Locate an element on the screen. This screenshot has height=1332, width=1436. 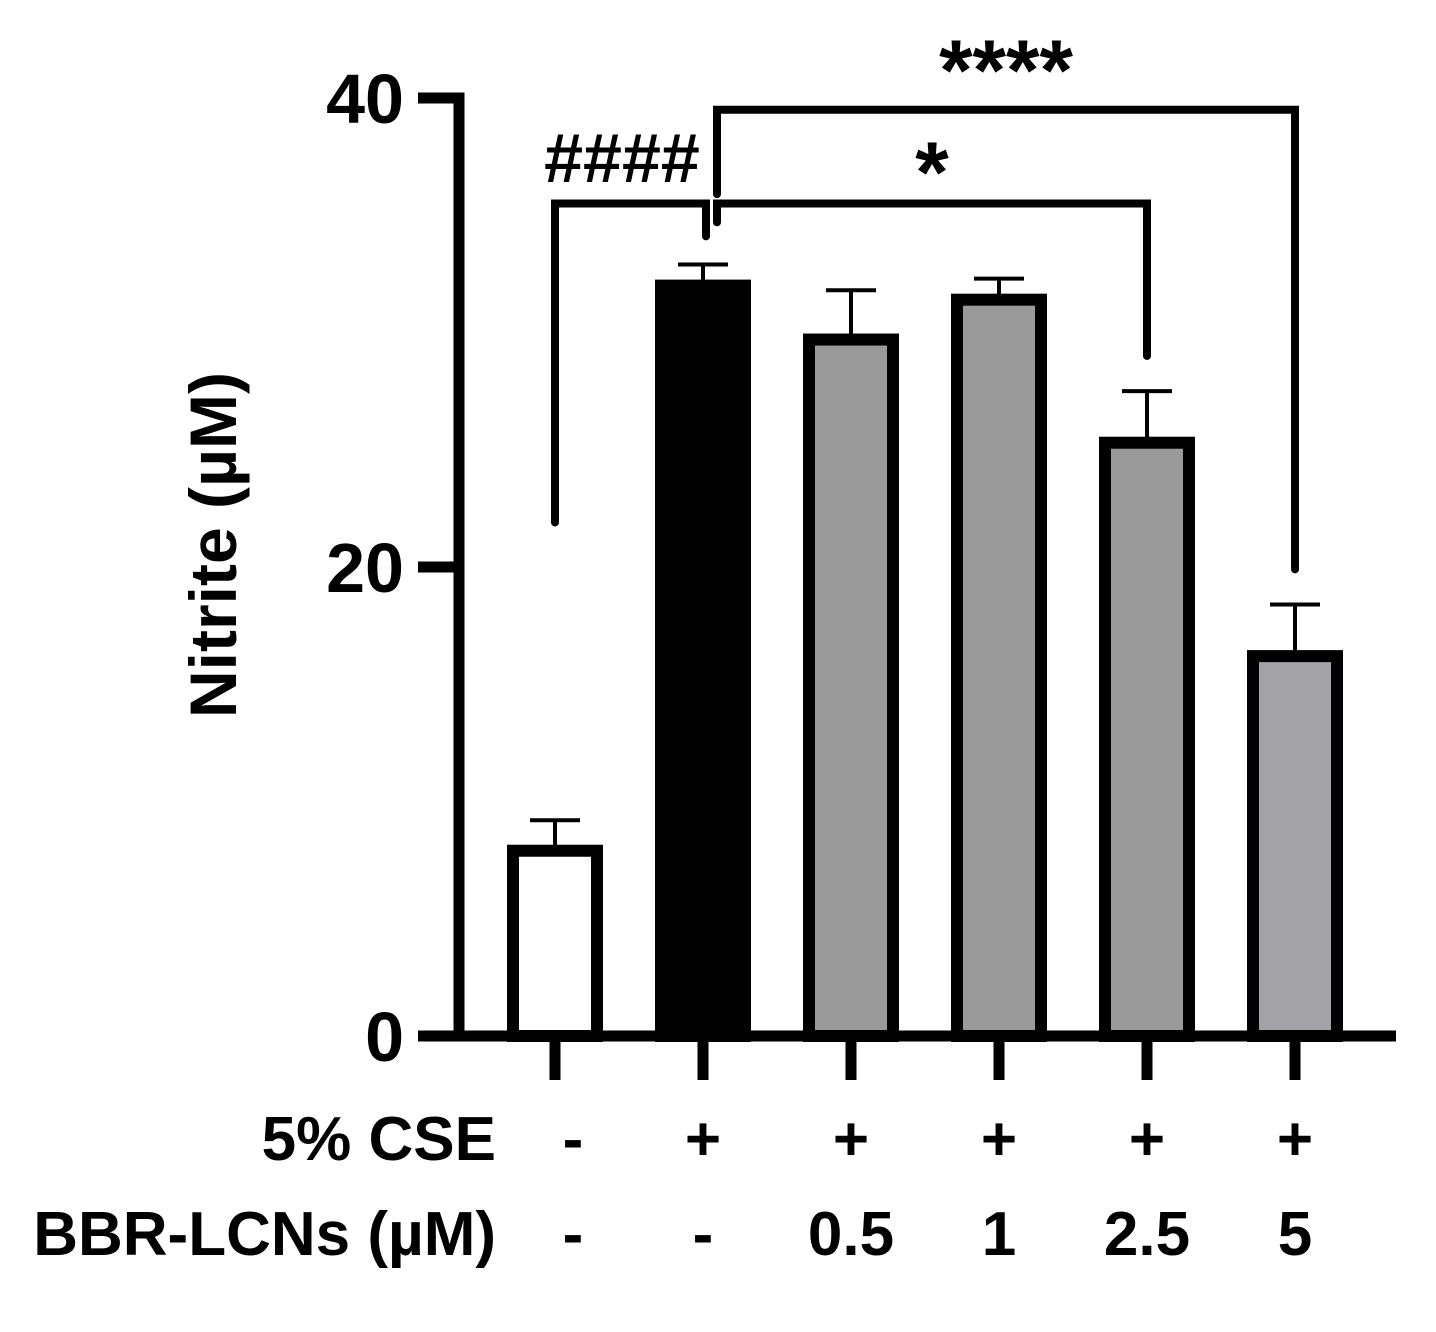
row-label: BBR-LCNs (µM) is located at coordinates (264, 1234).